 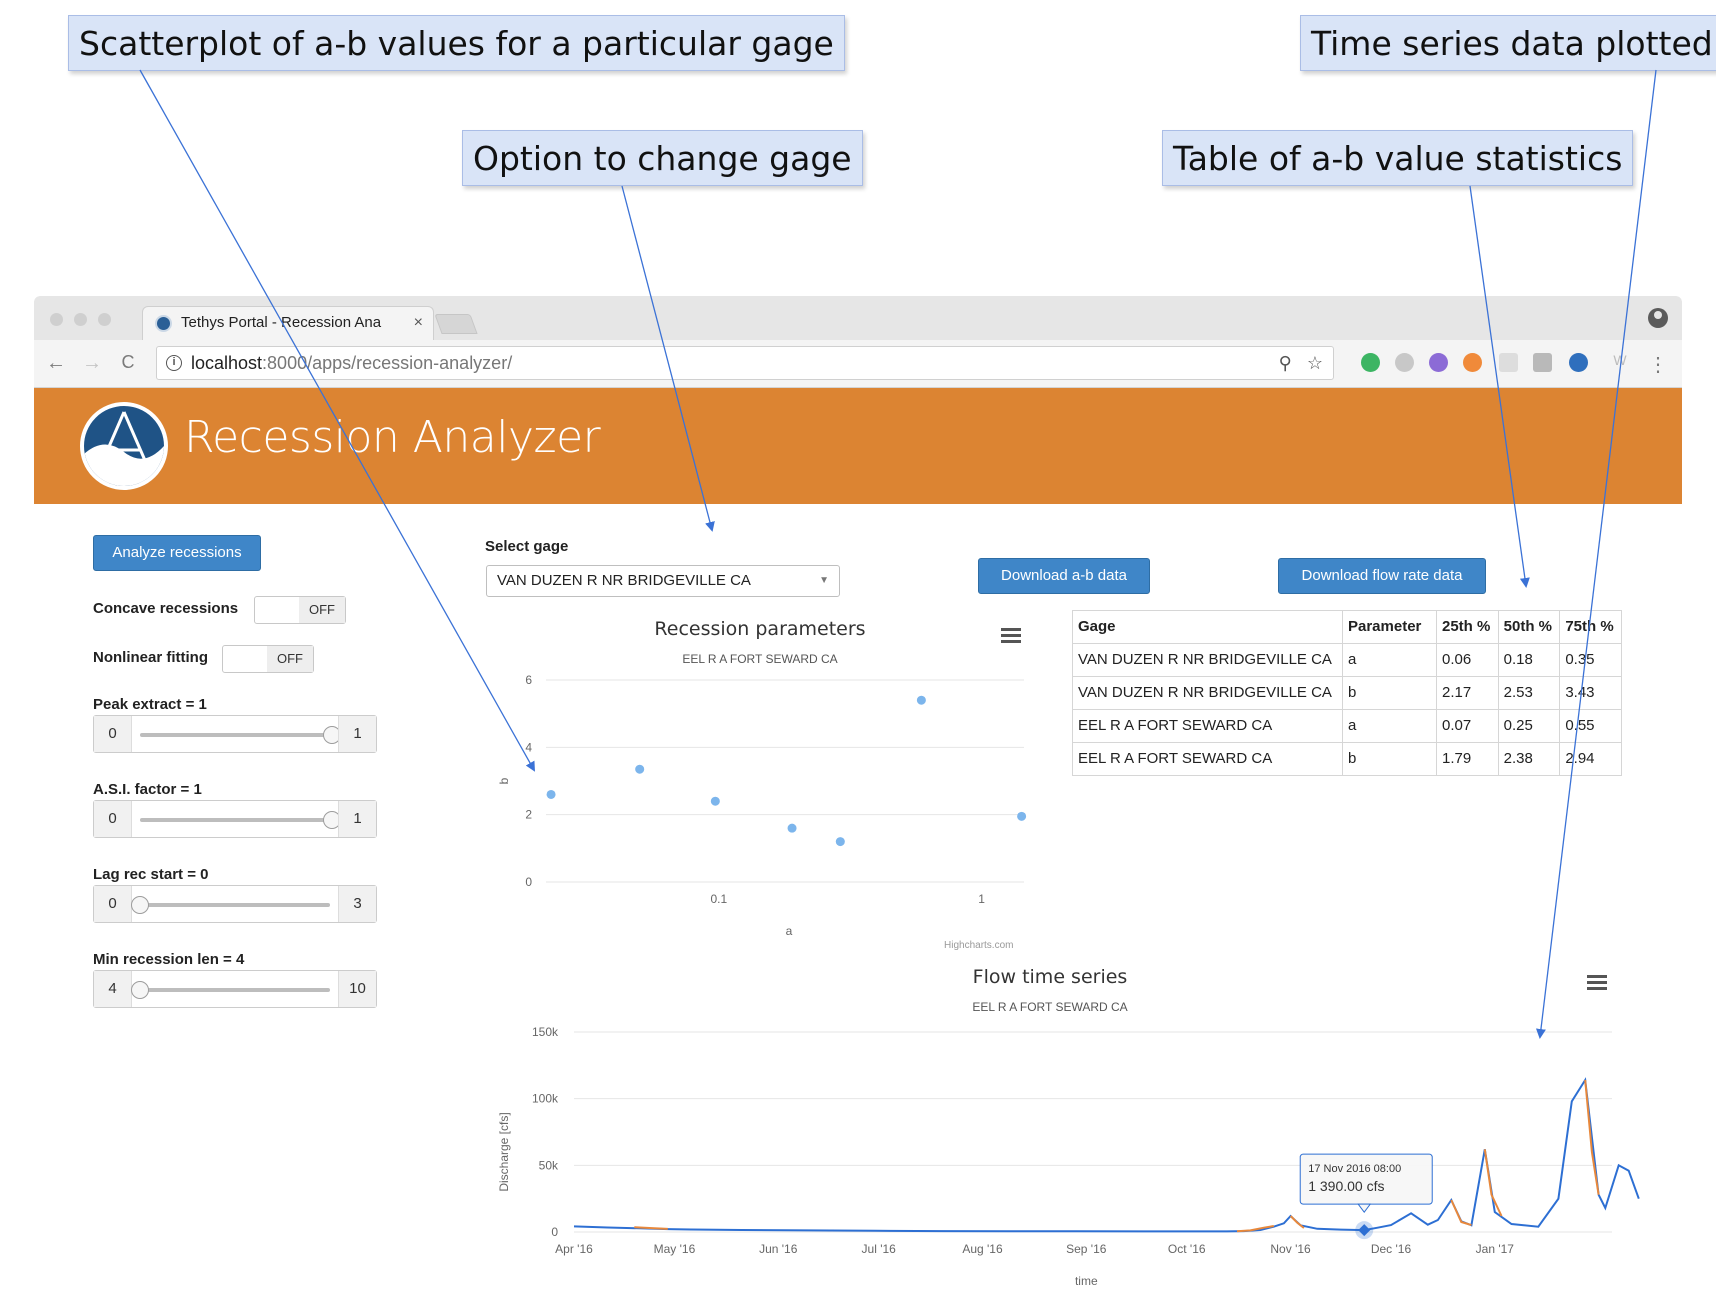 What do you see at coordinates (1398, 158) in the screenshot?
I see `callout-stats-table: Table of a-b value statistics` at bounding box center [1398, 158].